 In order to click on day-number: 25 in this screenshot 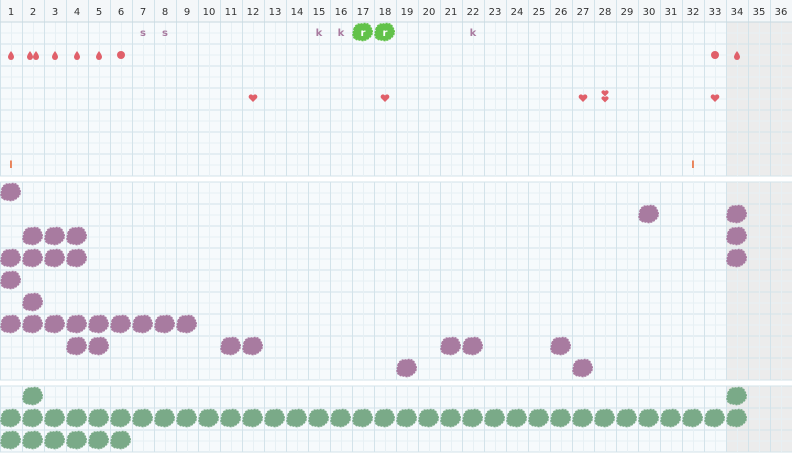, I will do `click(539, 12)`.